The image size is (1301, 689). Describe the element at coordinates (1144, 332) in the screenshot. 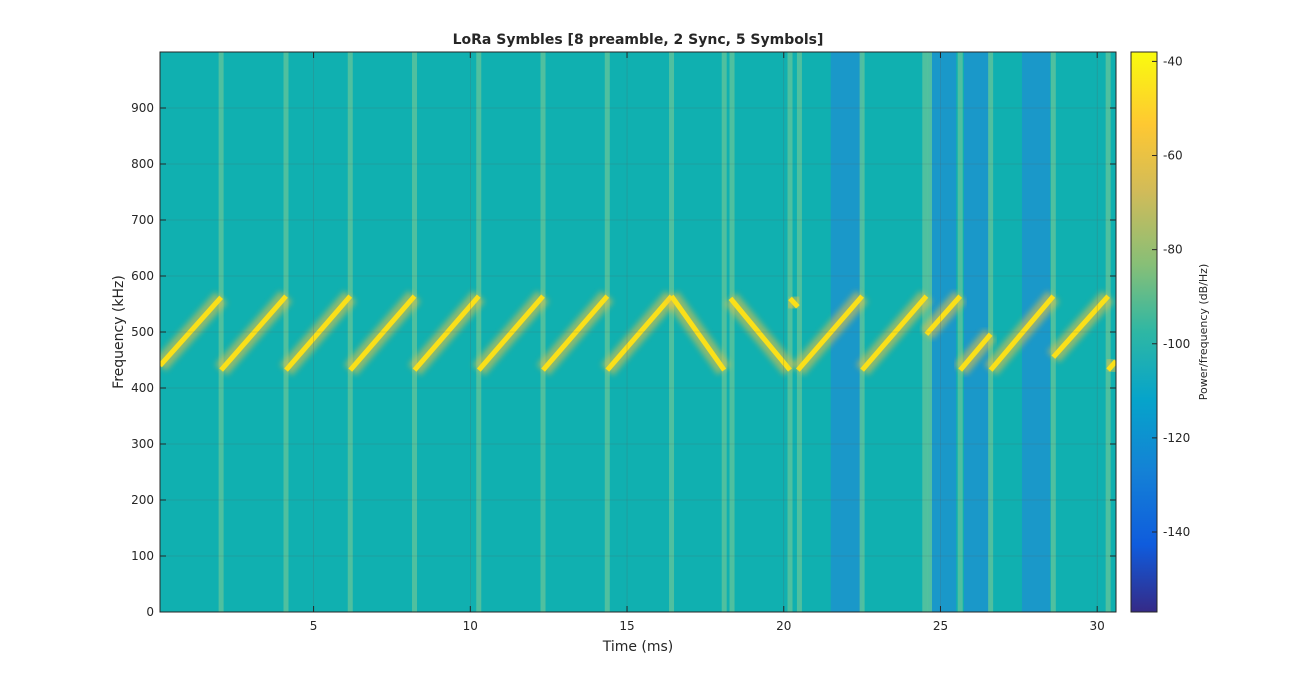

I see `colorbar-gradient` at that location.